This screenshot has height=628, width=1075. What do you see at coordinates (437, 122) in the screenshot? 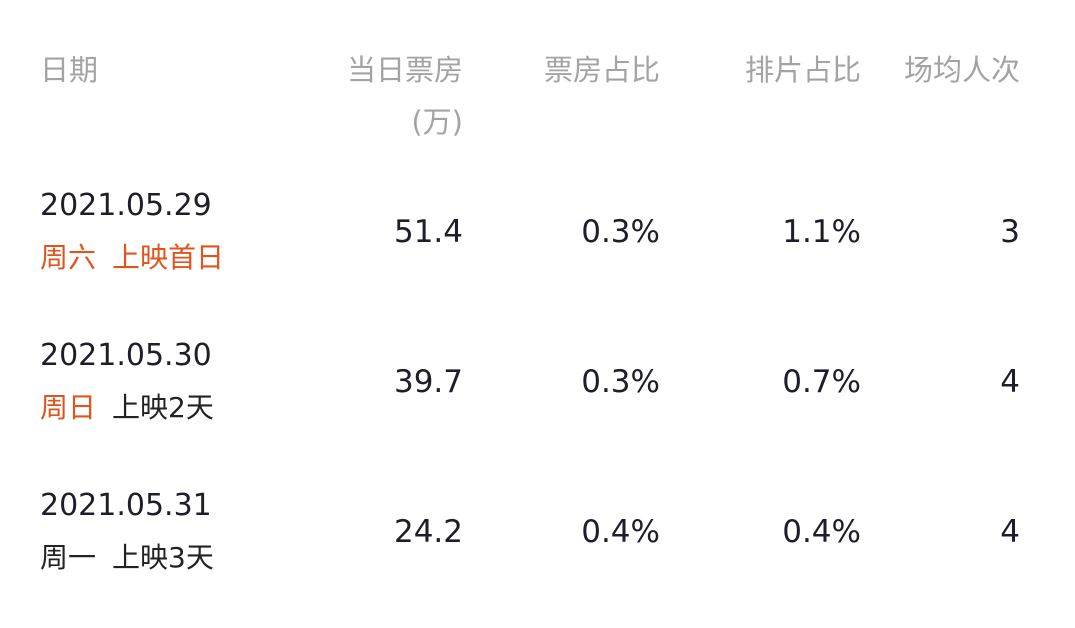
I see `header-box-office-unit: (万)` at bounding box center [437, 122].